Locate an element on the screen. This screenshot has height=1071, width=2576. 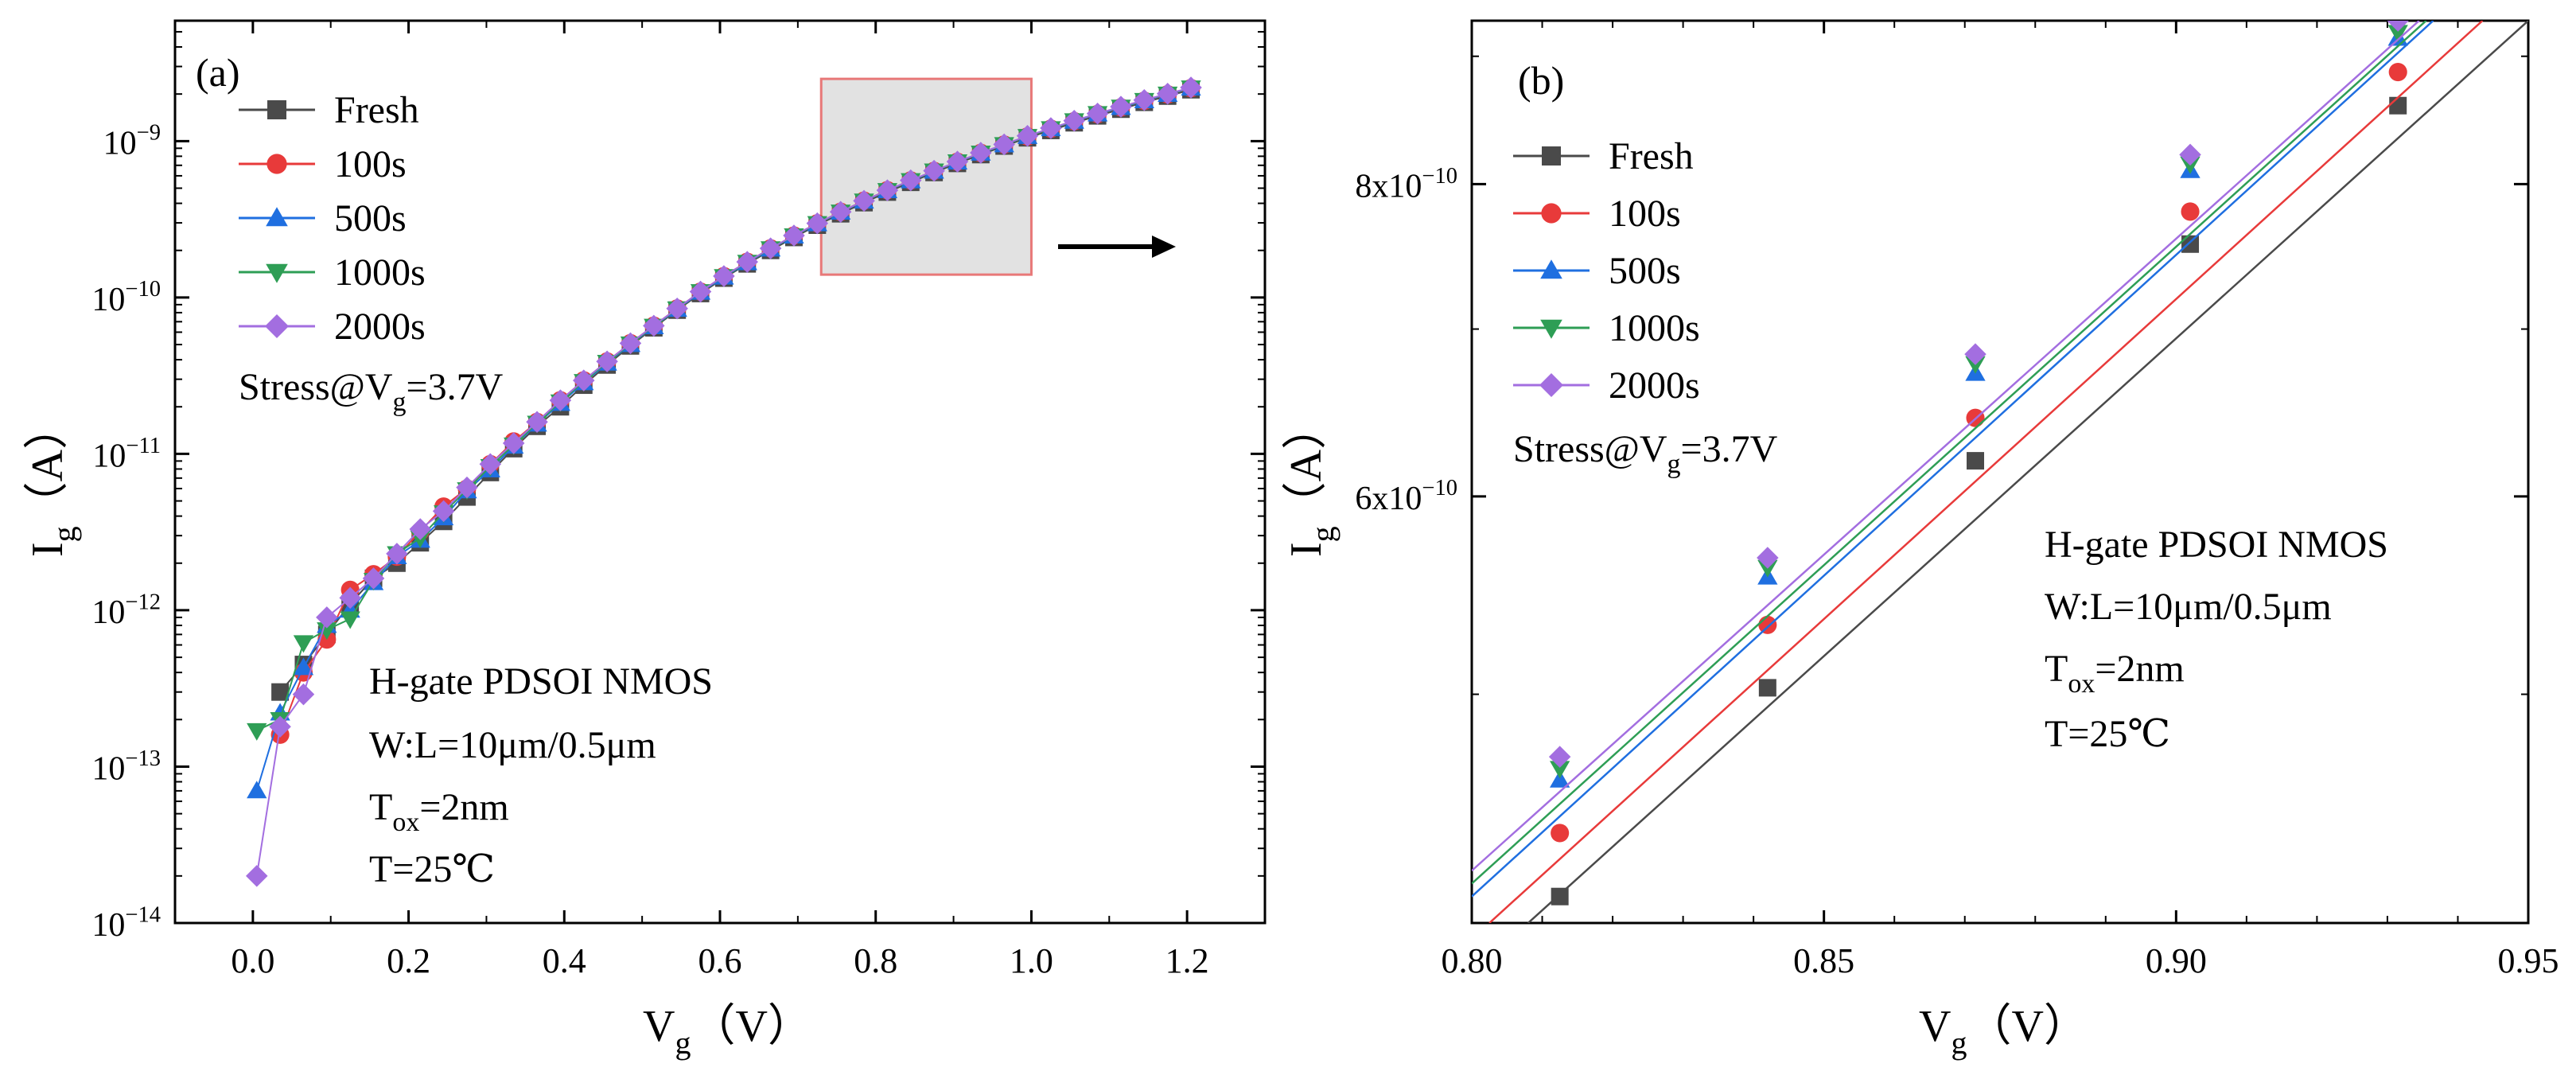
panel-b-stress-text: Stress@Vg=3.7V is located at coordinates (1646, 453).